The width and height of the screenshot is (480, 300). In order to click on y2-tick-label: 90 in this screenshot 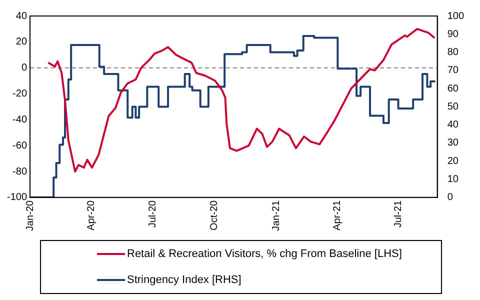, I will do `click(453, 34)`.